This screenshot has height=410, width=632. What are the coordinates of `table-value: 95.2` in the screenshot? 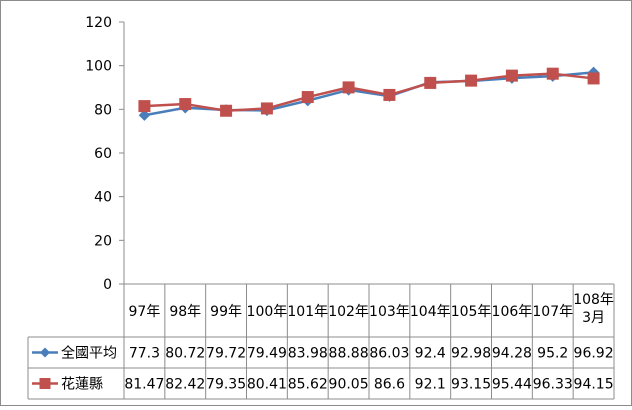 It's located at (552, 354).